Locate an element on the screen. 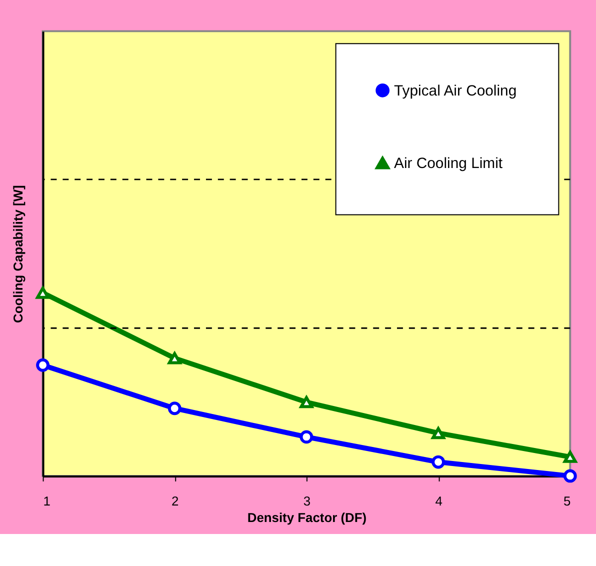 The image size is (596, 566). x-tick-label: 5 is located at coordinates (567, 500).